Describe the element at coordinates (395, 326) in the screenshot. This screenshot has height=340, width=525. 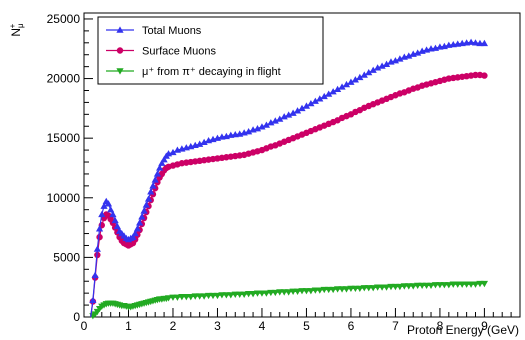
I see `x-tick-label: 7` at that location.